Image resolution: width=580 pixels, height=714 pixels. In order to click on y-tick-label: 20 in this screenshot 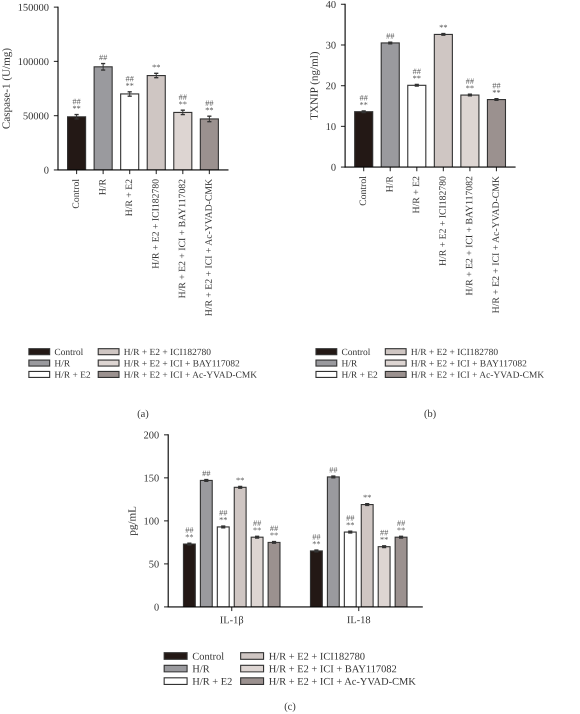, I will do `click(331, 86)`.